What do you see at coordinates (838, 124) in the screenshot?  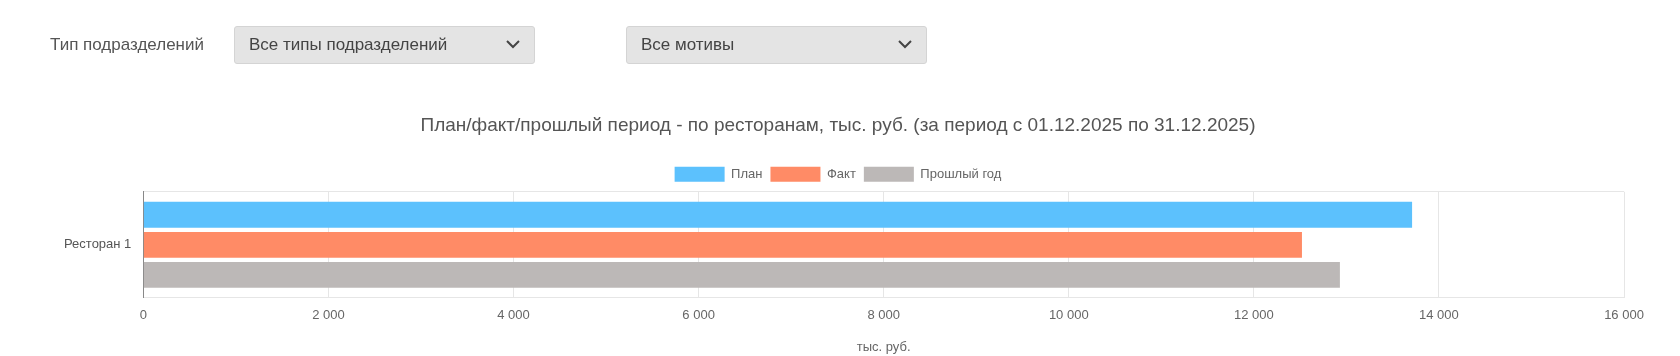 I see `chart-title: План/факт/прошлый период - по ресторанам, тыс. руб. (за период с 01.12.2025 по 31.12.2025)` at bounding box center [838, 124].